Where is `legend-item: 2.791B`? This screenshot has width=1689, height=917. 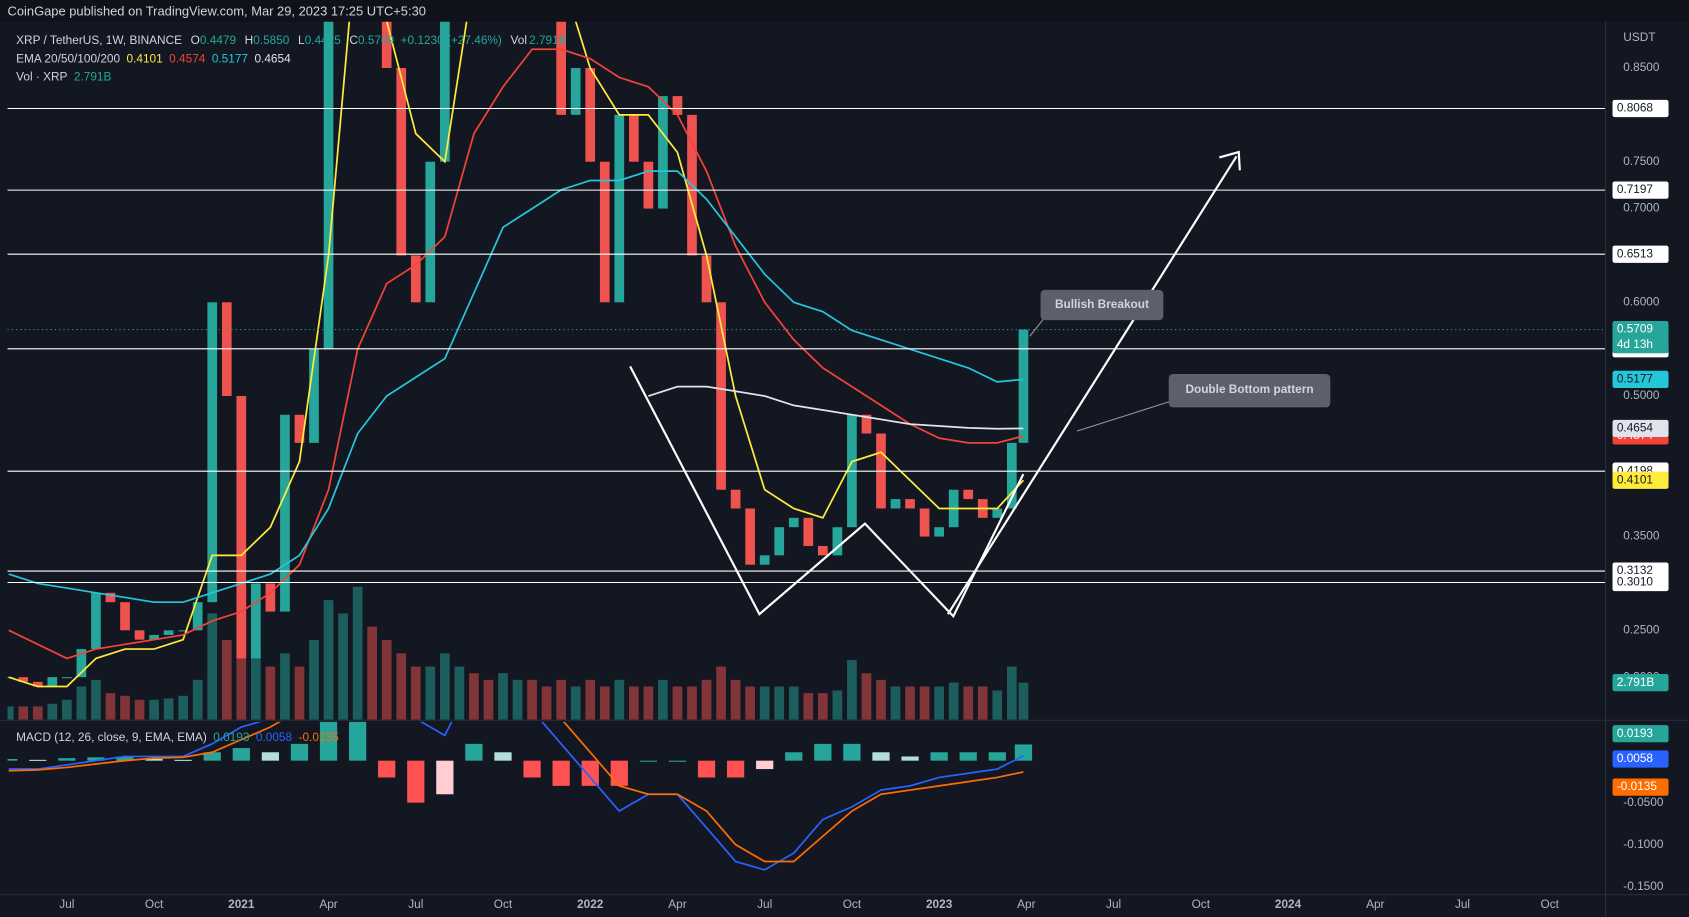
legend-item: 2.791B is located at coordinates (93, 77).